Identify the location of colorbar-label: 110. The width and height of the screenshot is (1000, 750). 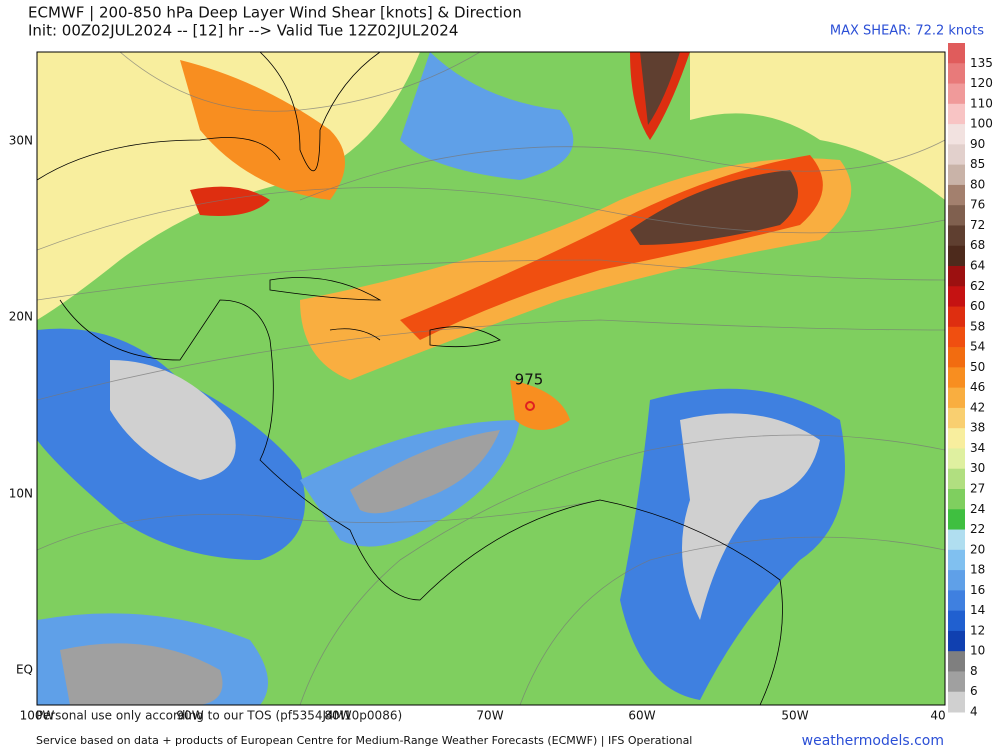
(981, 103).